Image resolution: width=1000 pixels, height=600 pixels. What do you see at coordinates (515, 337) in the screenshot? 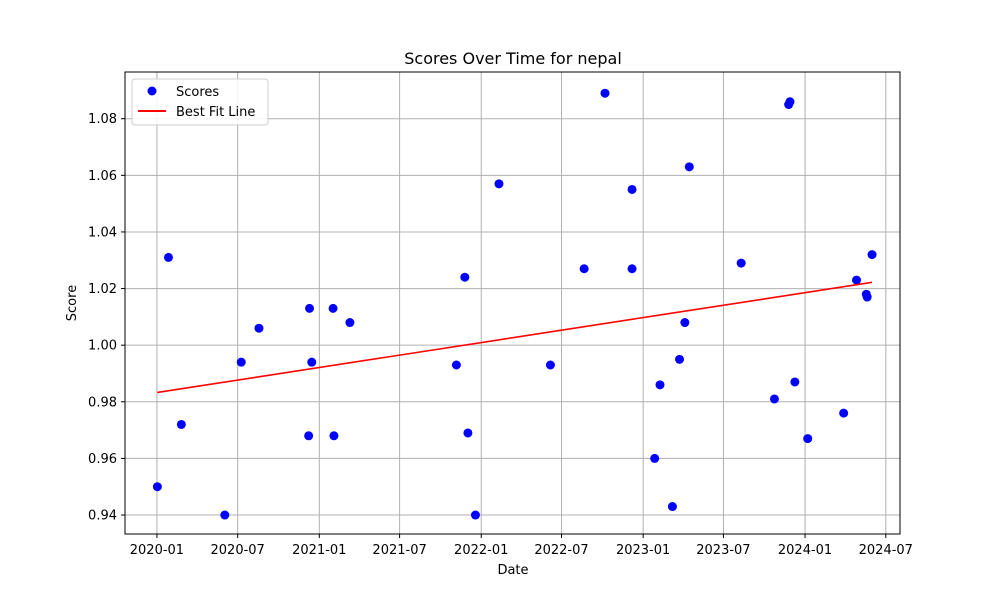
I see `best-fit-line` at bounding box center [515, 337].